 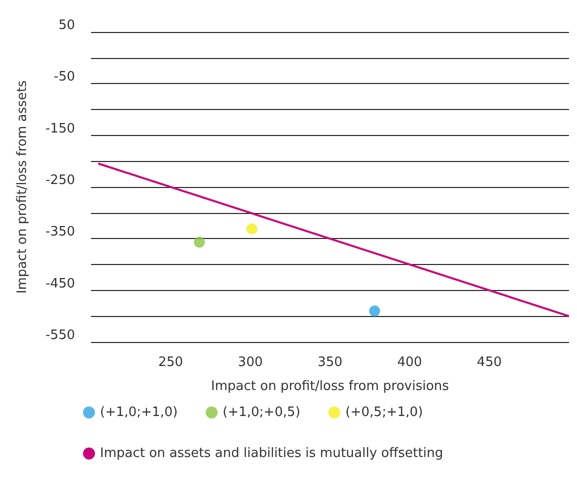 What do you see at coordinates (384, 412) in the screenshot?
I see `legend-label: (+0,5;+1,0)` at bounding box center [384, 412].